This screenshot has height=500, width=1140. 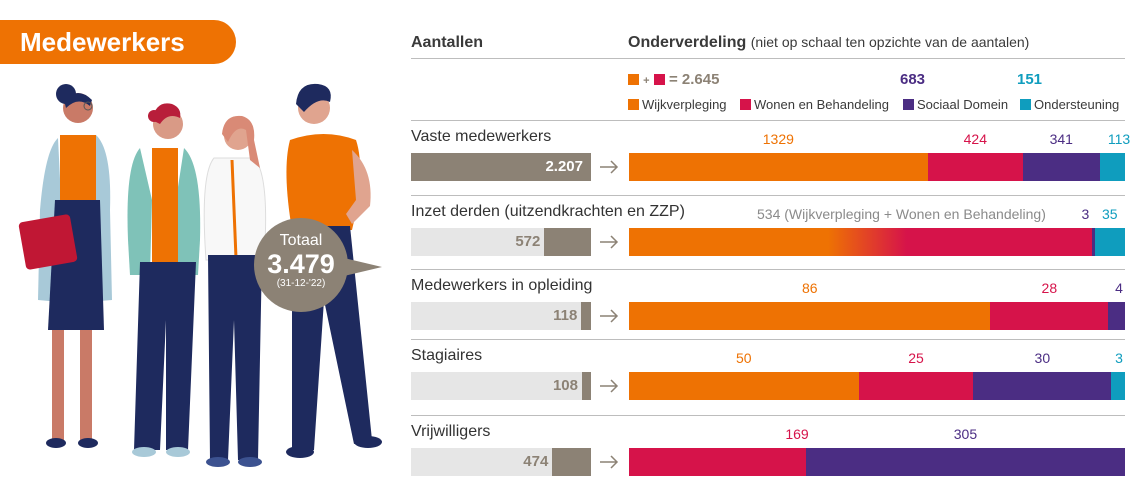 What do you see at coordinates (301, 240) in the screenshot?
I see `total-label: Totaal` at bounding box center [301, 240].